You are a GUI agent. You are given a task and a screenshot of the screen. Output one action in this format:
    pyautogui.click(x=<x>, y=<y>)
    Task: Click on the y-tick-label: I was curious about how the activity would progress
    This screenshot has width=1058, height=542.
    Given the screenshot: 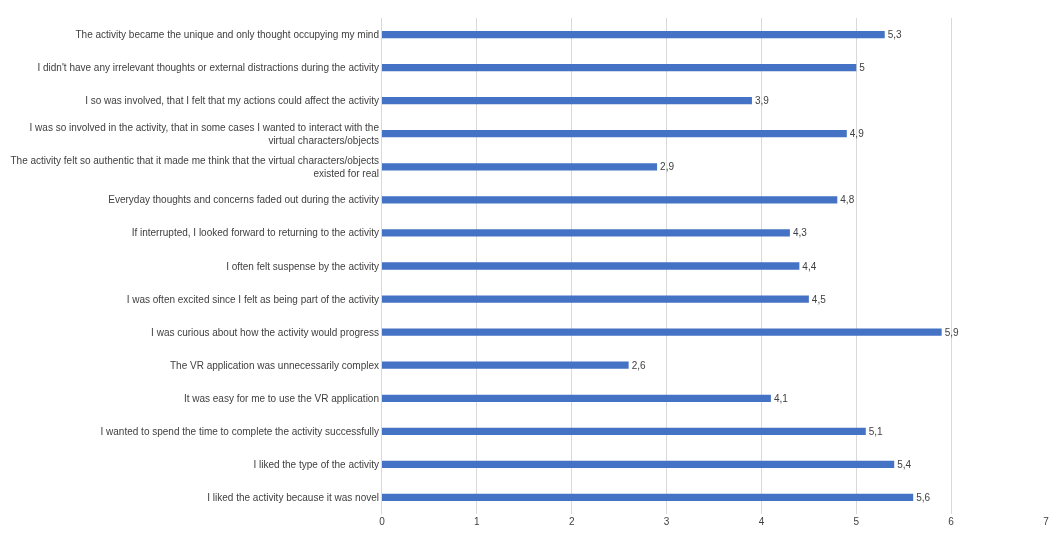 What is the action you would take?
    pyautogui.click(x=265, y=332)
    